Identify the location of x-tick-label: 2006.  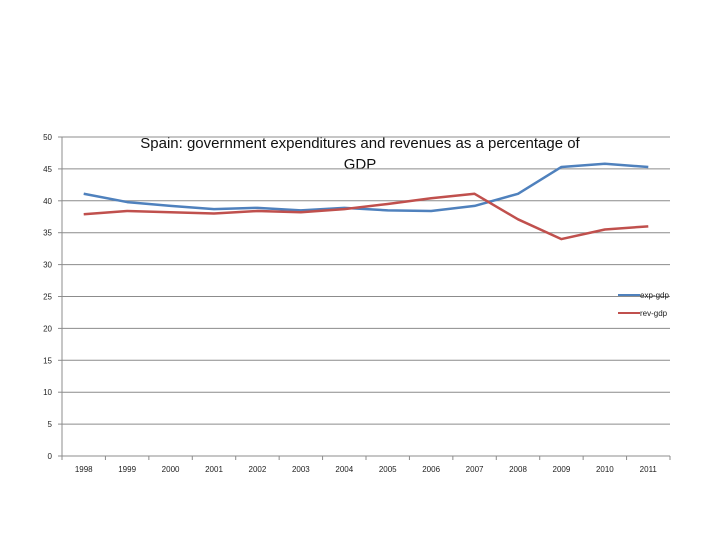
(431, 469).